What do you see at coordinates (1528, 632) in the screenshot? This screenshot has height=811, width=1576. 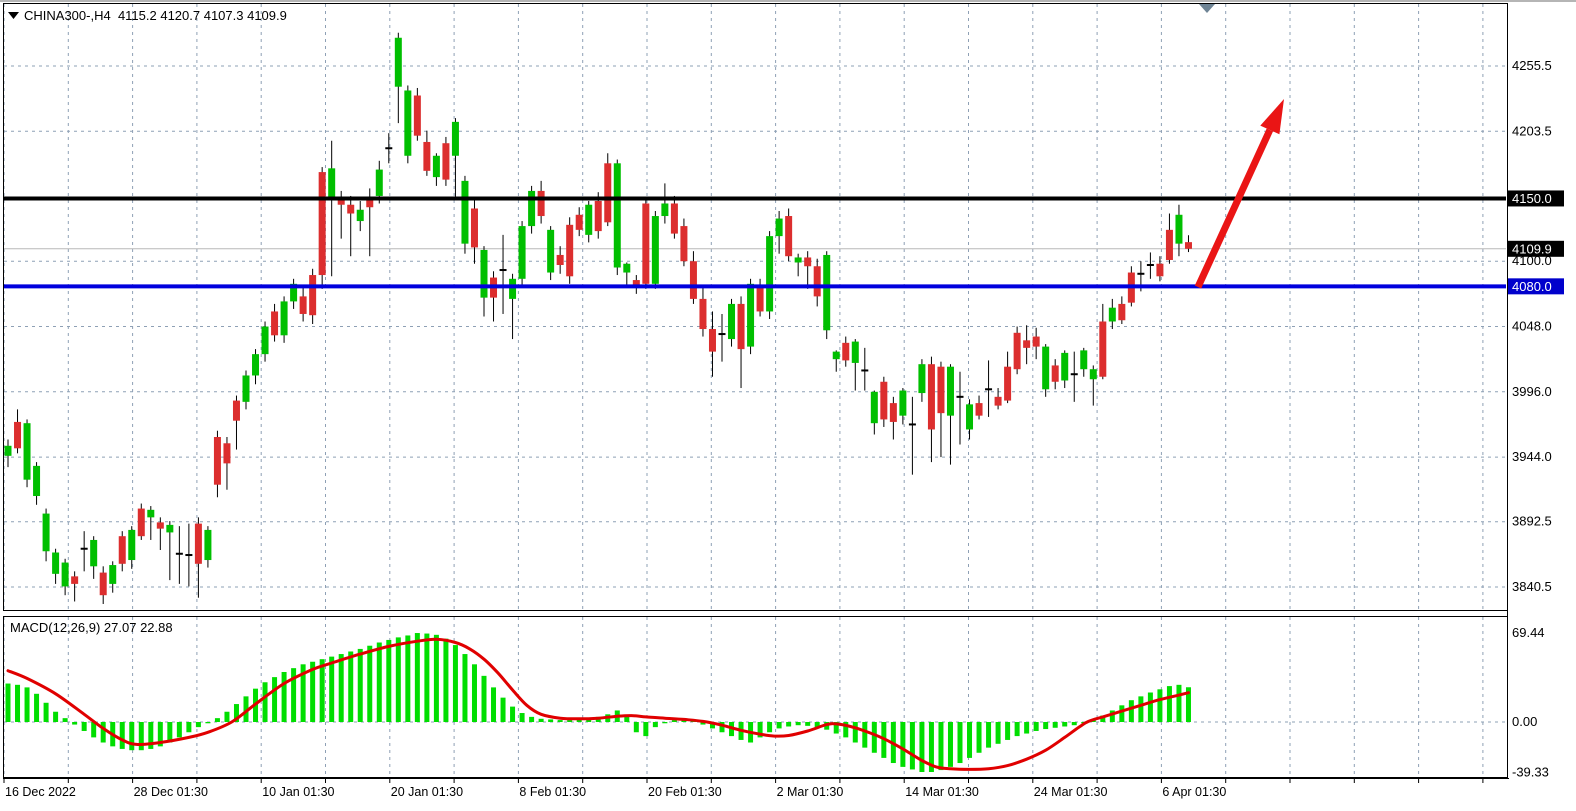 I see `macd-axis-label: 69.44` at bounding box center [1528, 632].